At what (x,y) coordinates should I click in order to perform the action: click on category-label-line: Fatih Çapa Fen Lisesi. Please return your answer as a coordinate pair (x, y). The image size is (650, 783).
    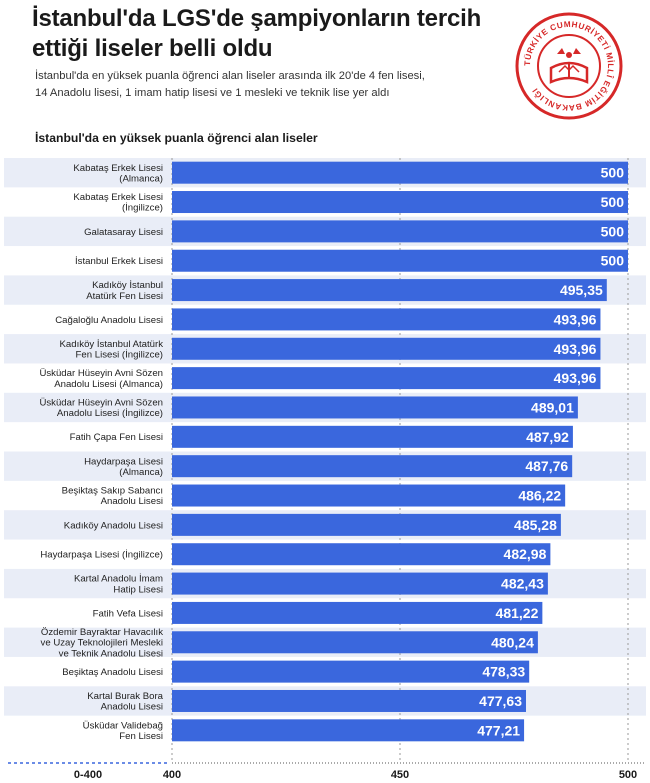
    Looking at the image, I should click on (116, 437).